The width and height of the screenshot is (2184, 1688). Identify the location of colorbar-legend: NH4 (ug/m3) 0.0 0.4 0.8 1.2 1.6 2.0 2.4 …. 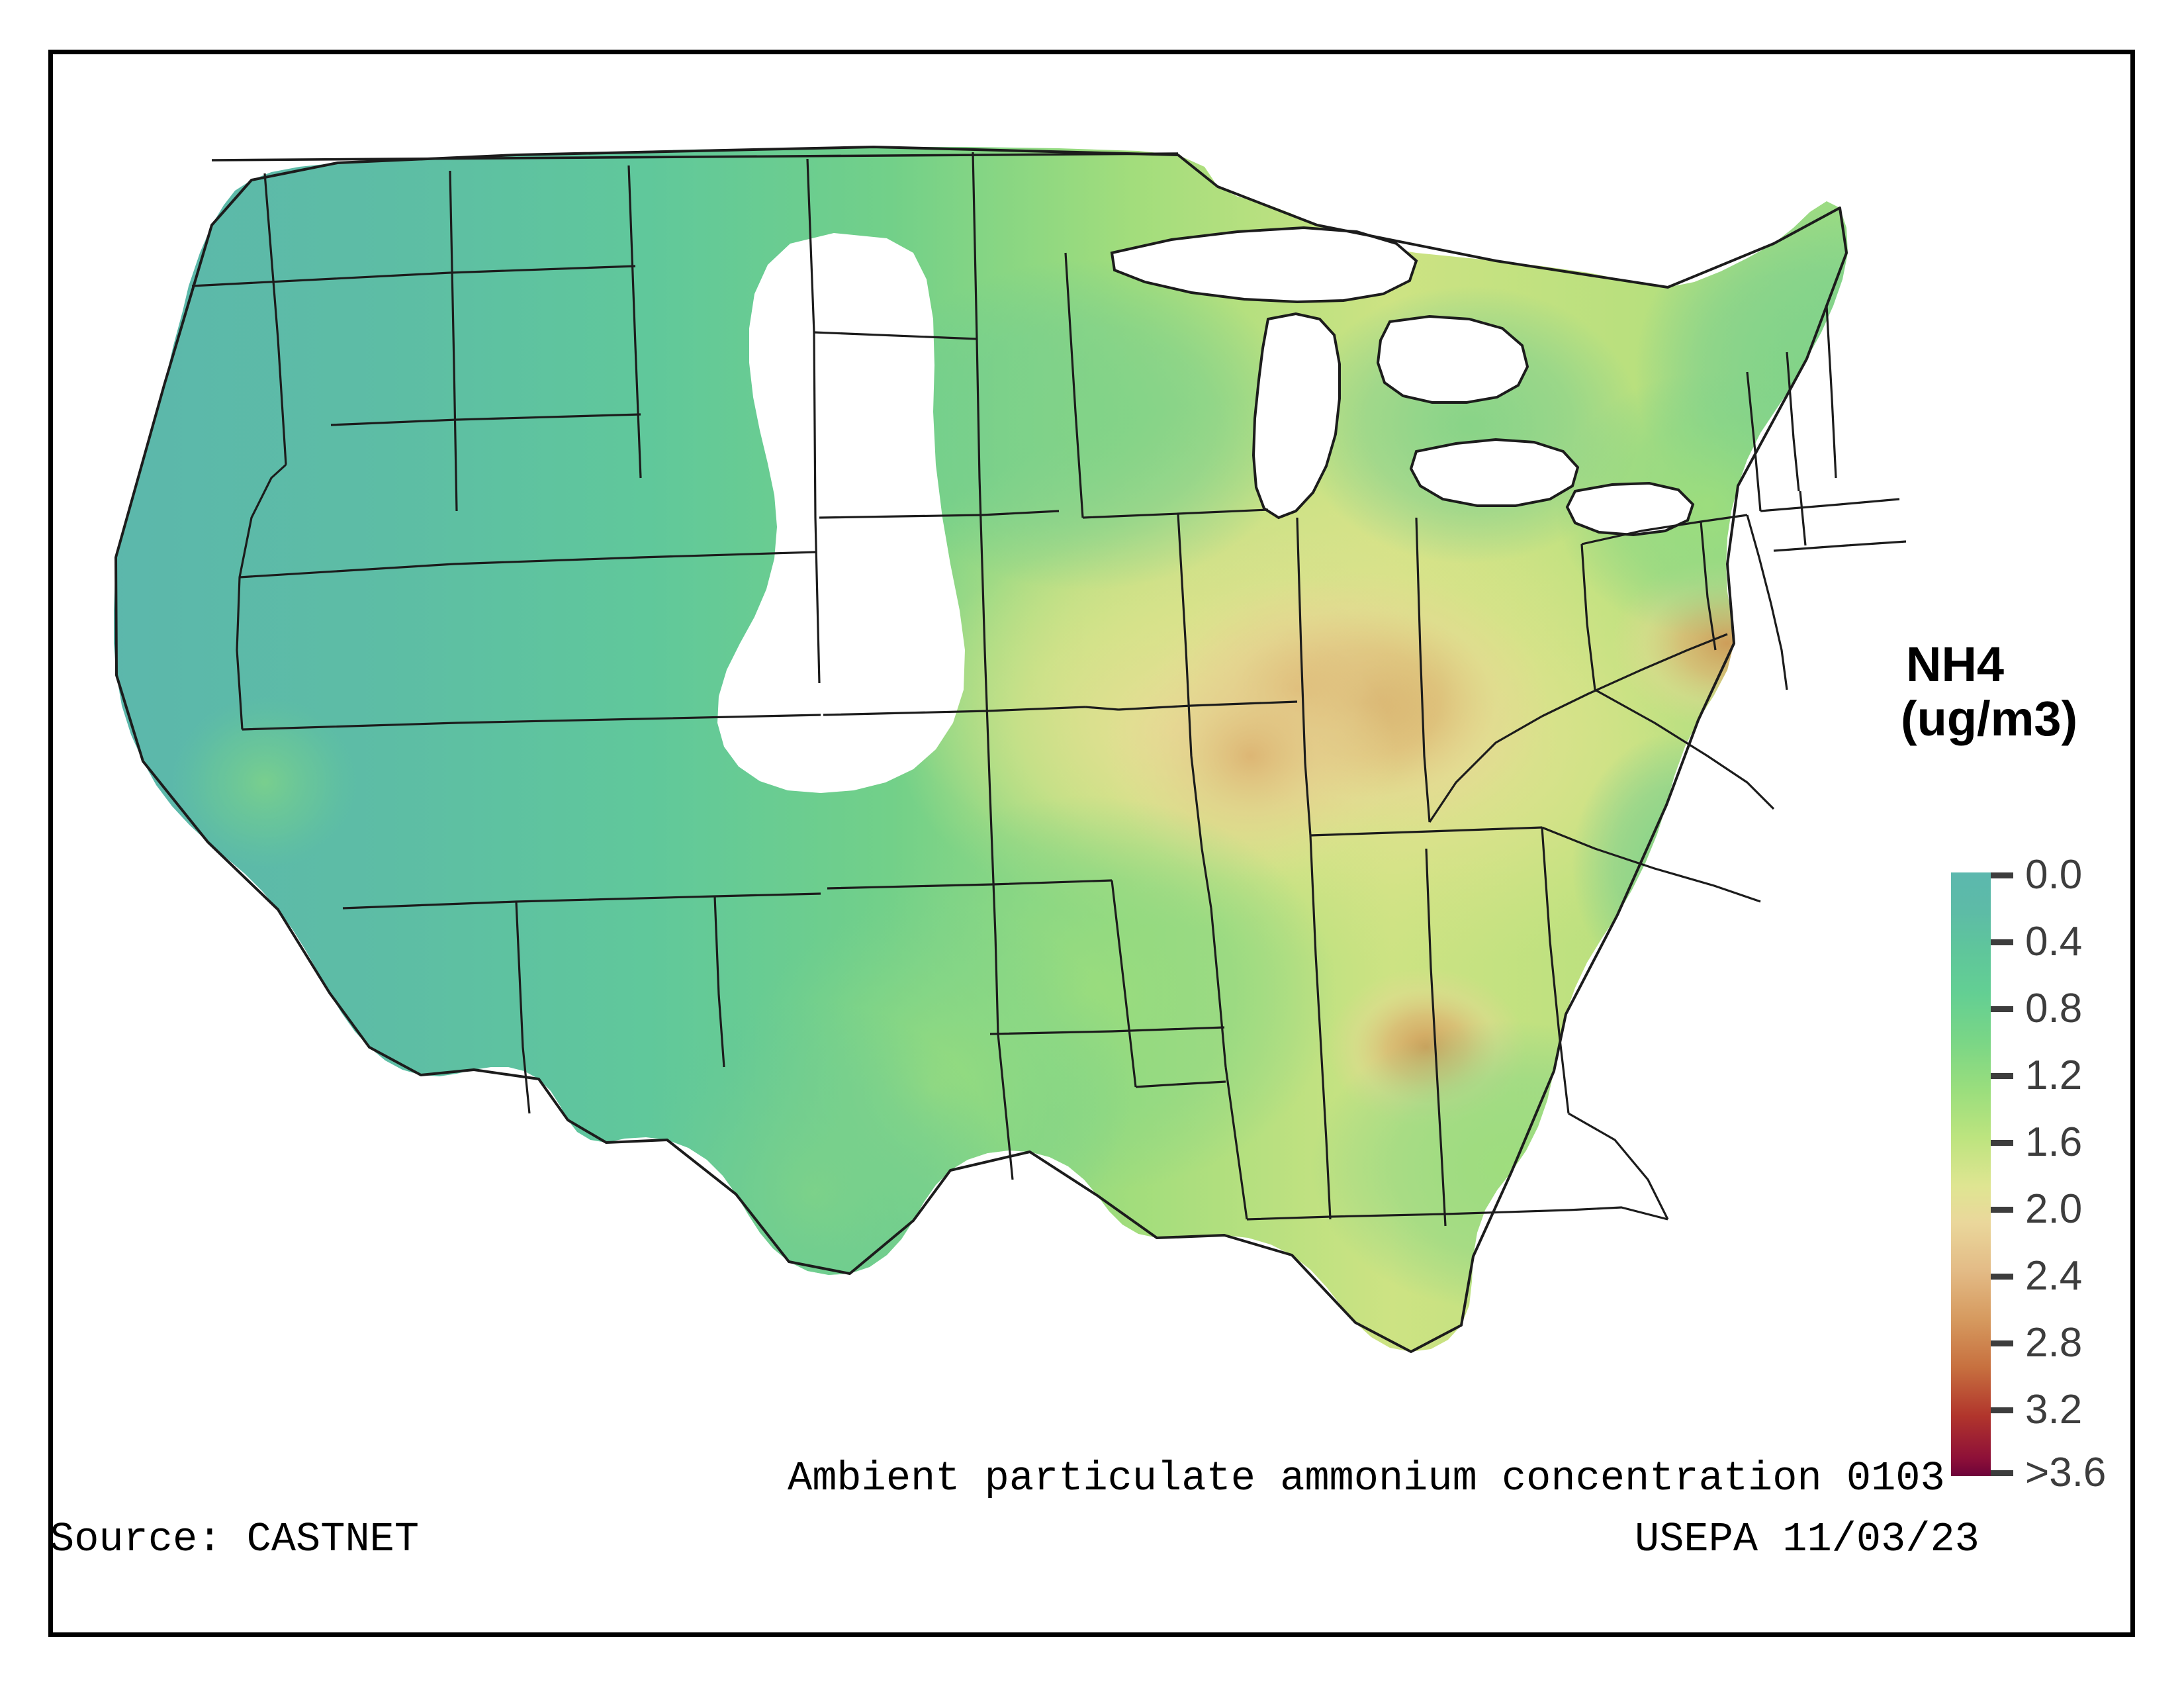
(2019, 1087).